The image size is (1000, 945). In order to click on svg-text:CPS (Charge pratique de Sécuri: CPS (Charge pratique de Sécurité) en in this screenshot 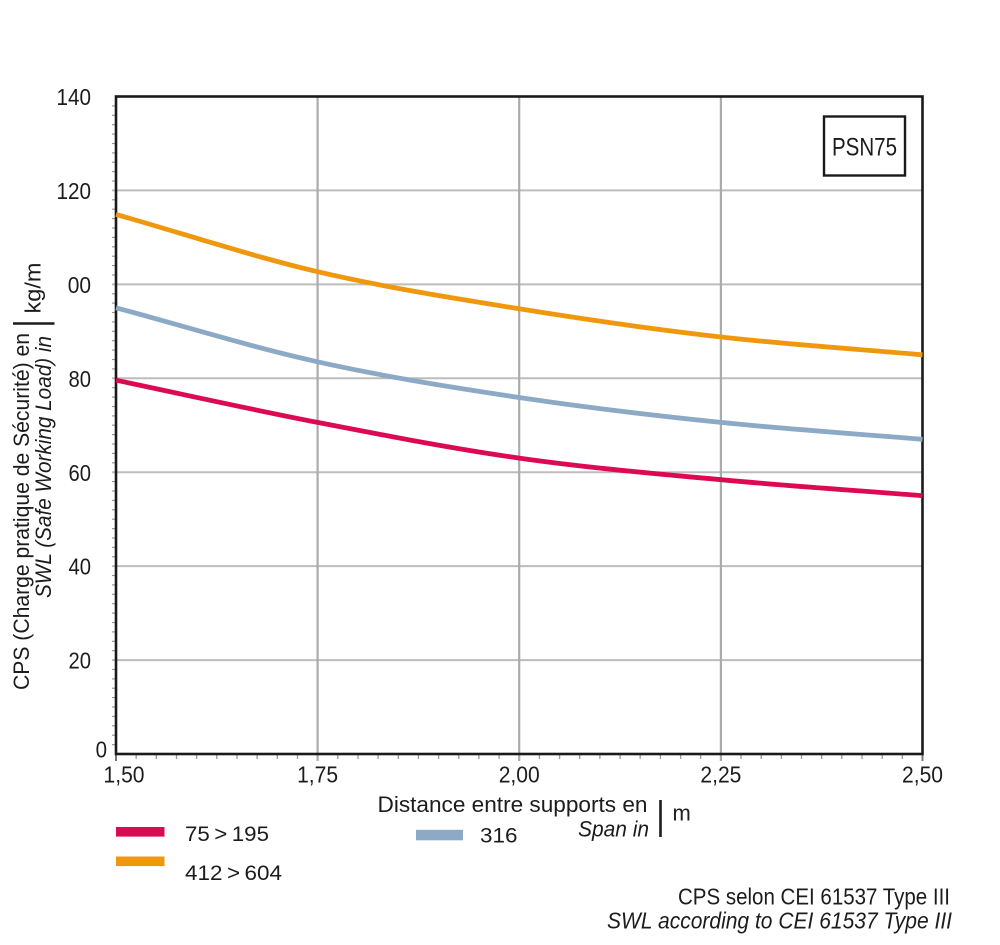, I will do `click(21, 511)`.